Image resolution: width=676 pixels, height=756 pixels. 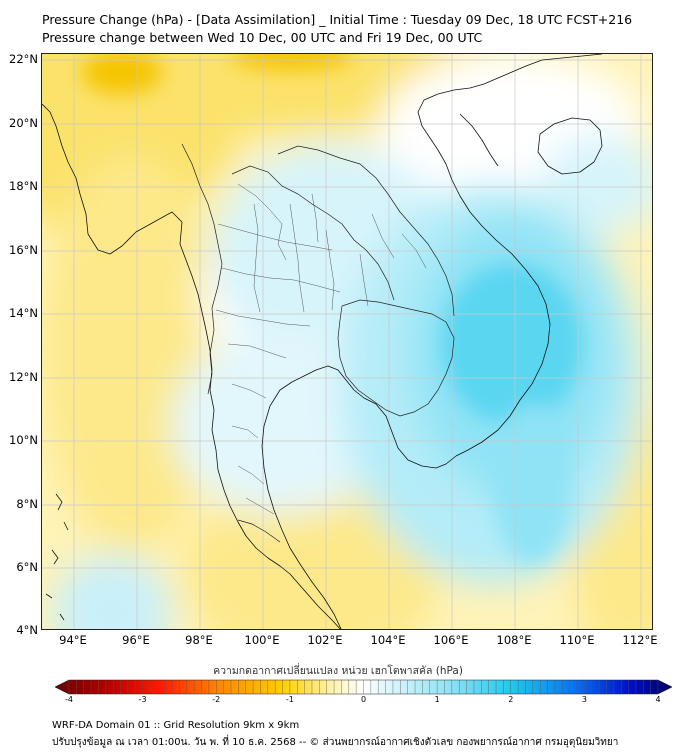 What do you see at coordinates (23, 377) in the screenshot?
I see `lat-label-12n: 12°N` at bounding box center [23, 377].